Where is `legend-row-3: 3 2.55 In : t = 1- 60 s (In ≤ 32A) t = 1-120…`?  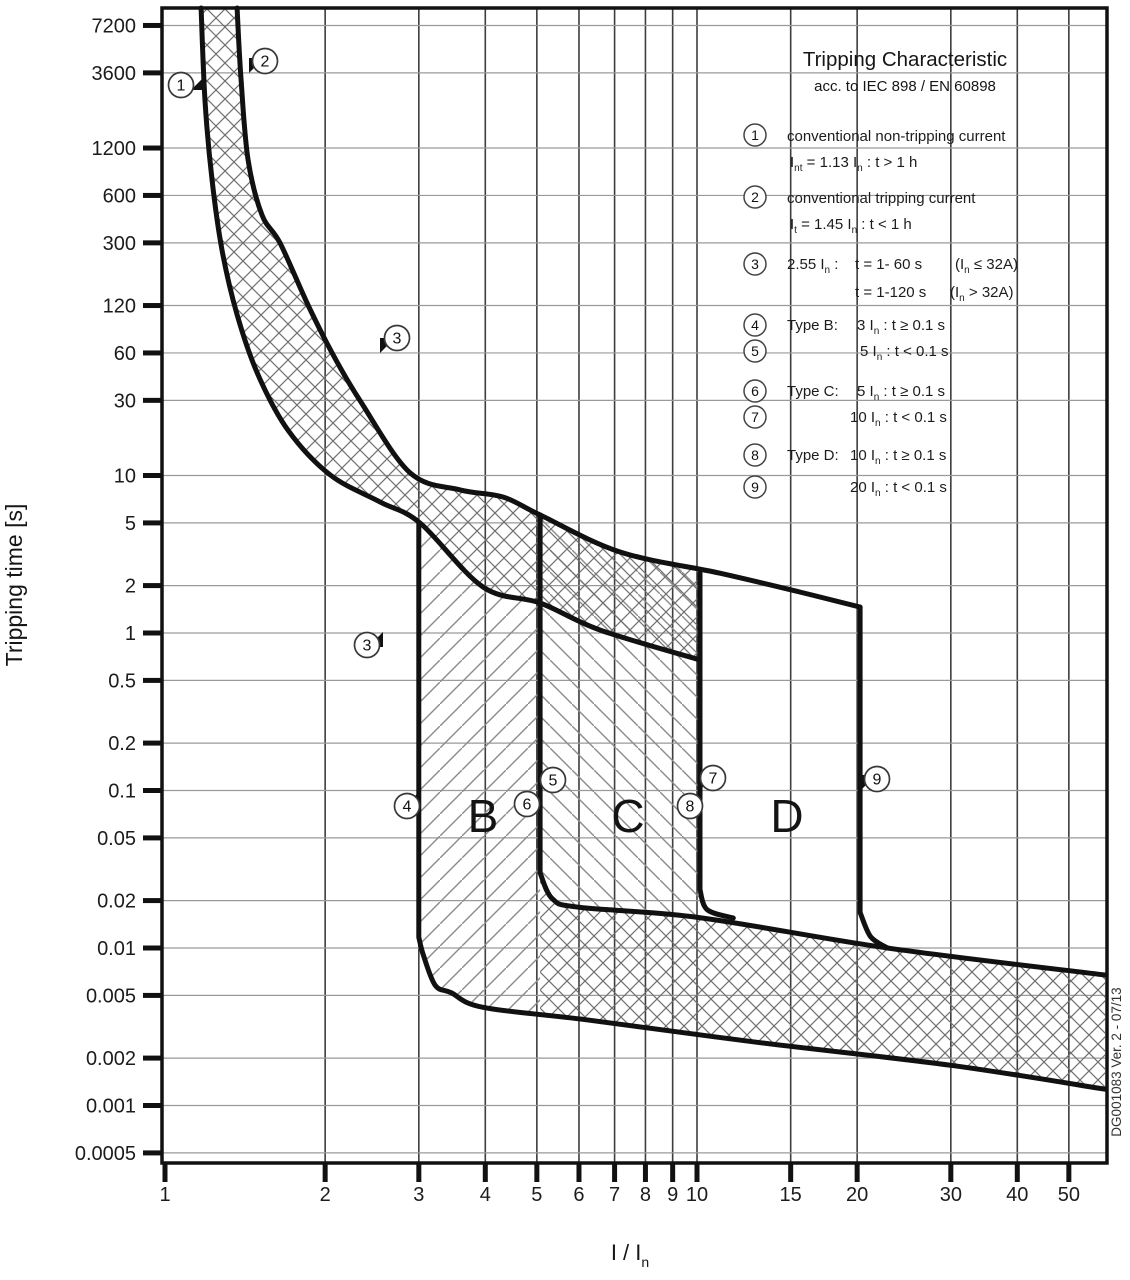
legend-row-3: 3 2.55 In : t = 1- 60 s (In ≤ 32A) t = 1-120… is located at coordinates (880, 278).